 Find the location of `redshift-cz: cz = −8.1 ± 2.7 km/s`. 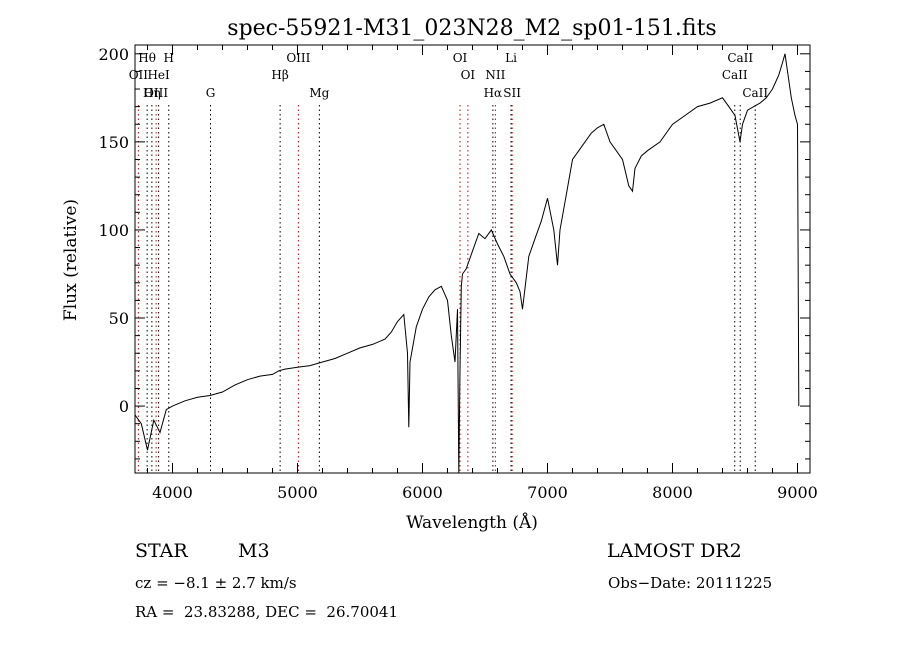

redshift-cz: cz = −8.1 ± 2.7 km/s is located at coordinates (216, 583).